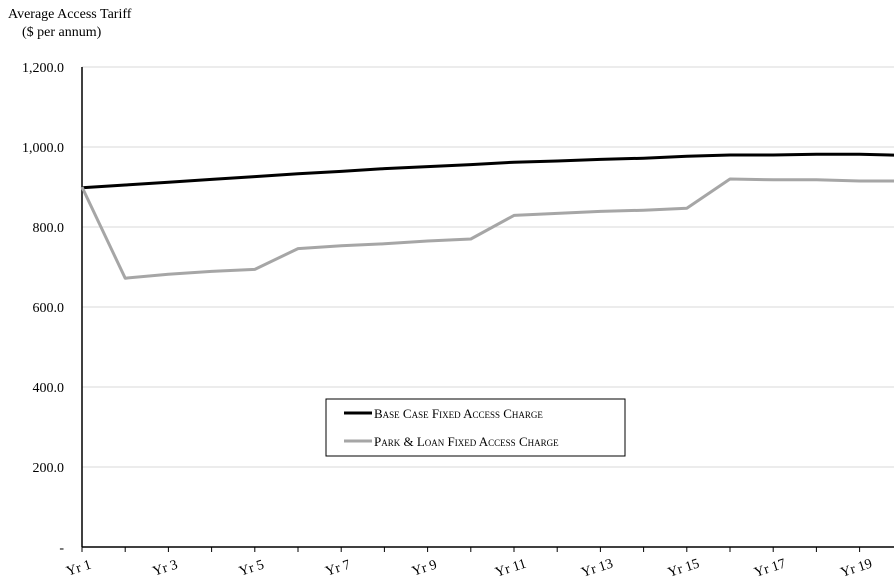 The image size is (894, 584). What do you see at coordinates (62, 32) in the screenshot?
I see `y-axis-title-line2: ($ per annum)` at bounding box center [62, 32].